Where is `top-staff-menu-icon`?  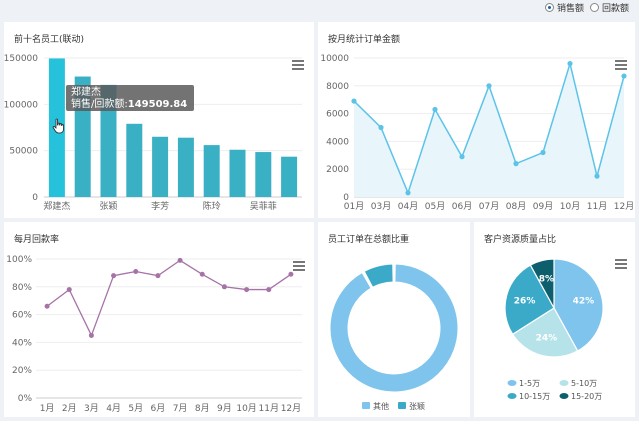 top-staff-menu-icon is located at coordinates (298, 65).